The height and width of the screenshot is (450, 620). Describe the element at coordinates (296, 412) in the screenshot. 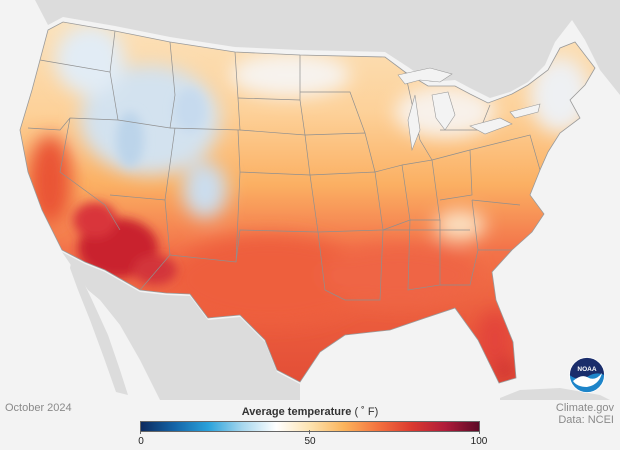

I see `legend-title-text: Average temperature` at that location.